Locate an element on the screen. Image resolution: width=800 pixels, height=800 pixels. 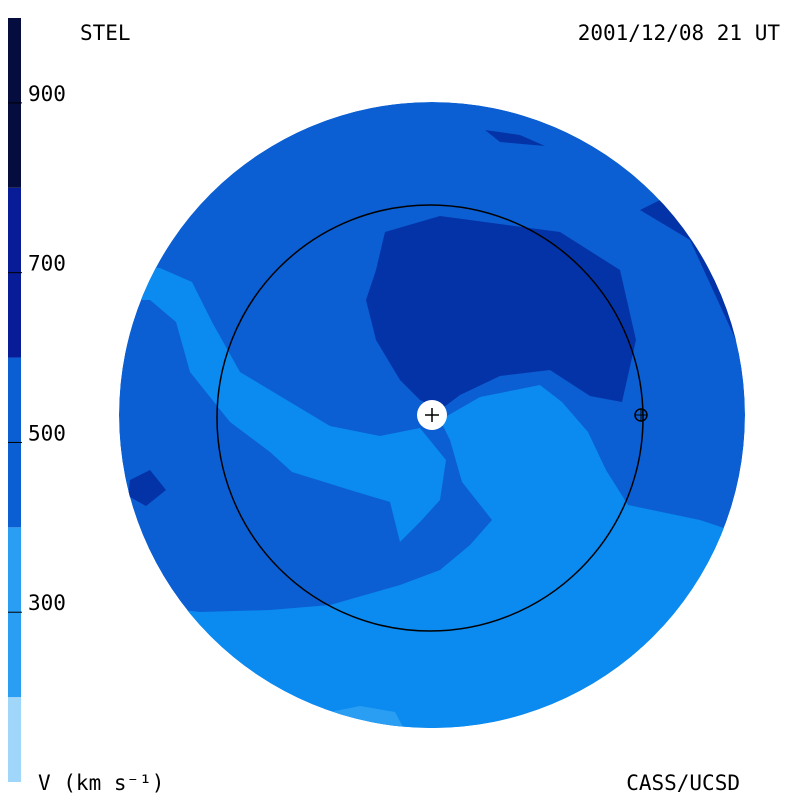
earth-marker is located at coordinates (641, 415).